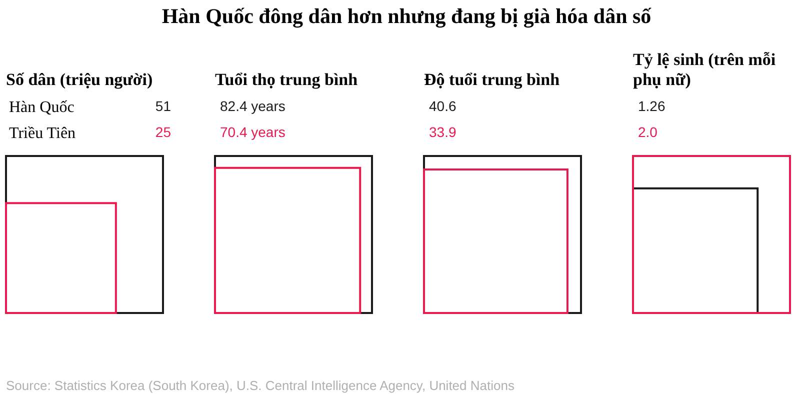 The height and width of the screenshot is (394, 800). What do you see at coordinates (163, 132) in the screenshot?
I see `data-label: 25` at bounding box center [163, 132].